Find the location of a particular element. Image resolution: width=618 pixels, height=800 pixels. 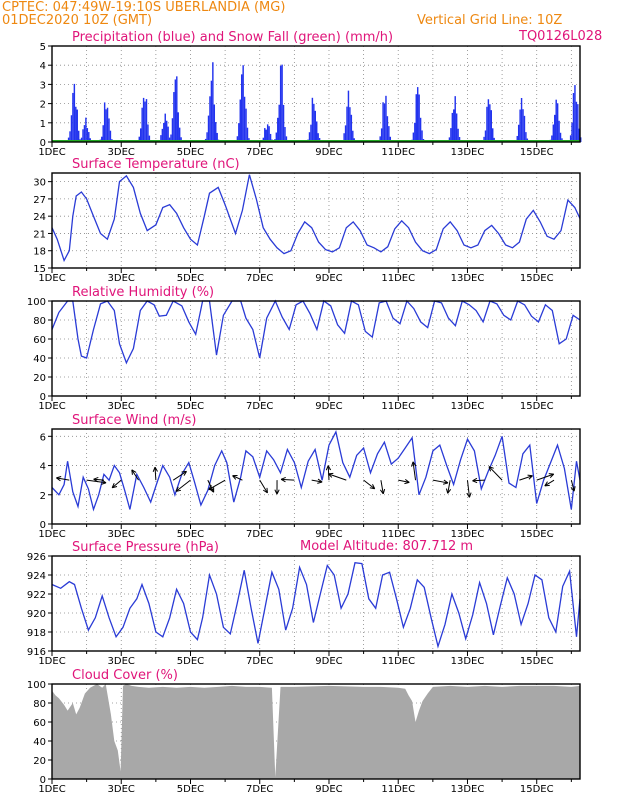

y-tick-label: 21 is located at coordinates (39, 234).